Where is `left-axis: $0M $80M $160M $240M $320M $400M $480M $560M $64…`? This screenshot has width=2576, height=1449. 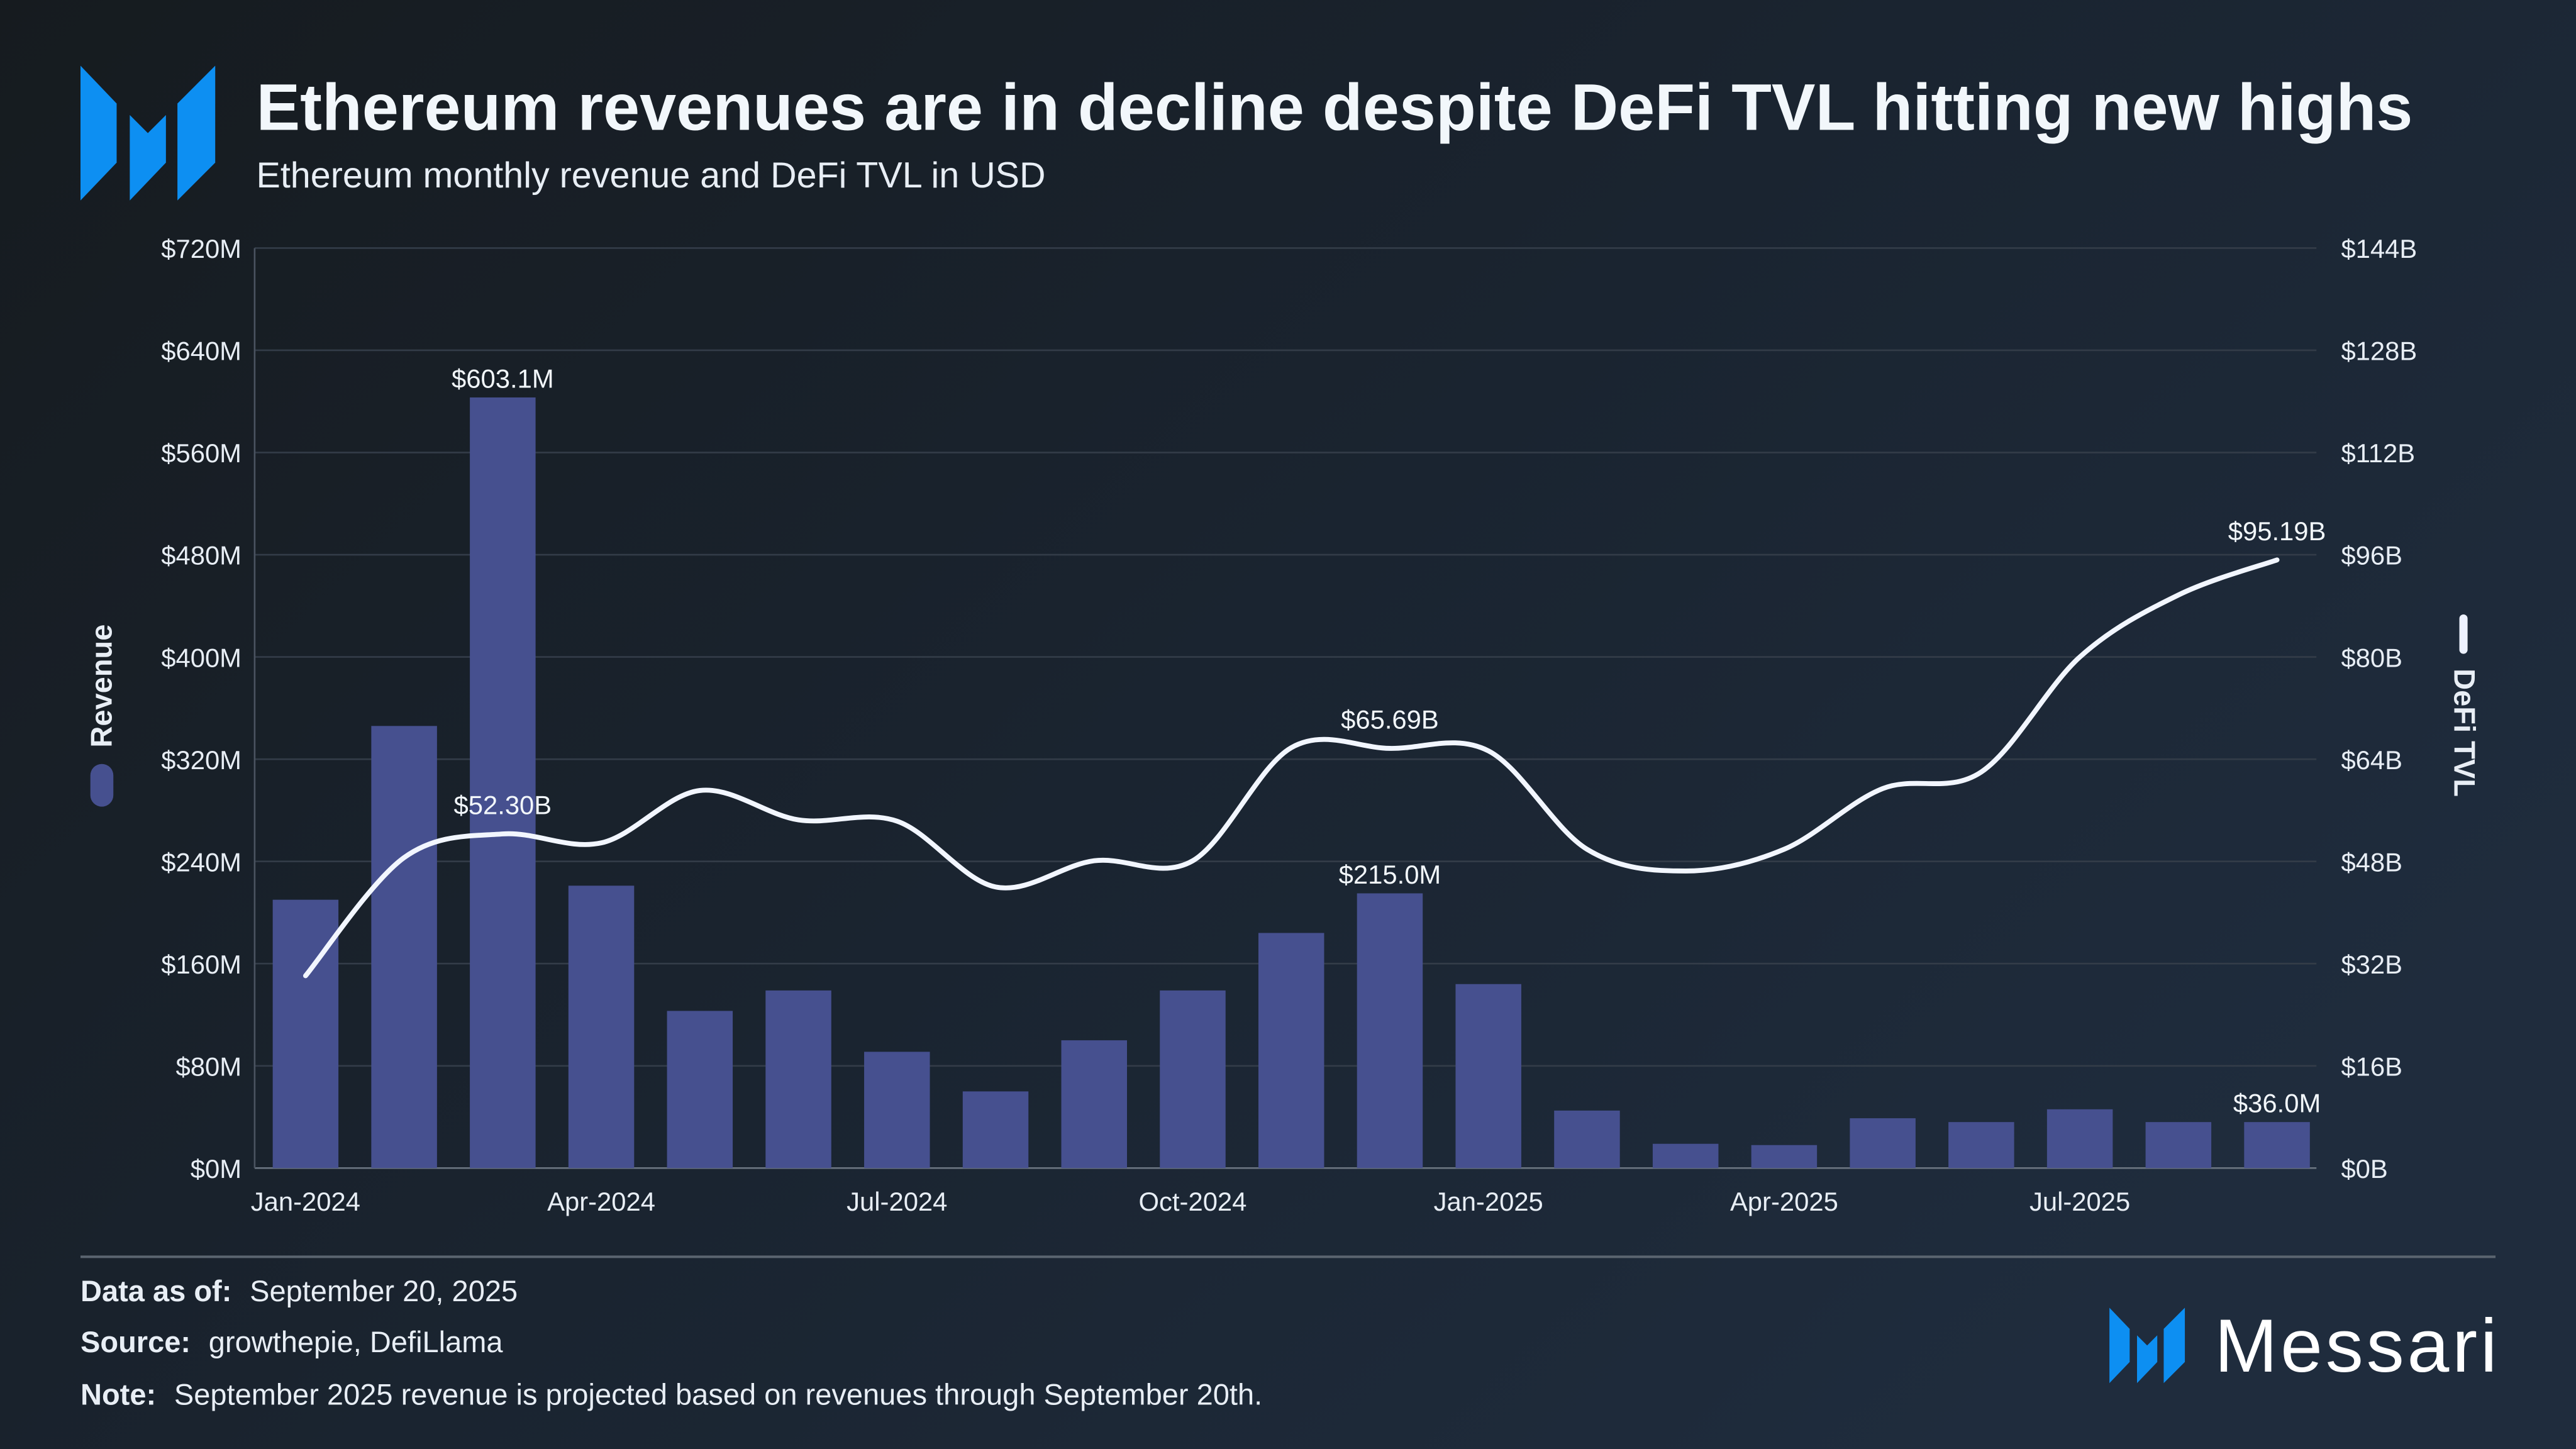
left-axis: $0M $80M $160M $240M $320M $400M $480M $560M $64… is located at coordinates (201, 709).